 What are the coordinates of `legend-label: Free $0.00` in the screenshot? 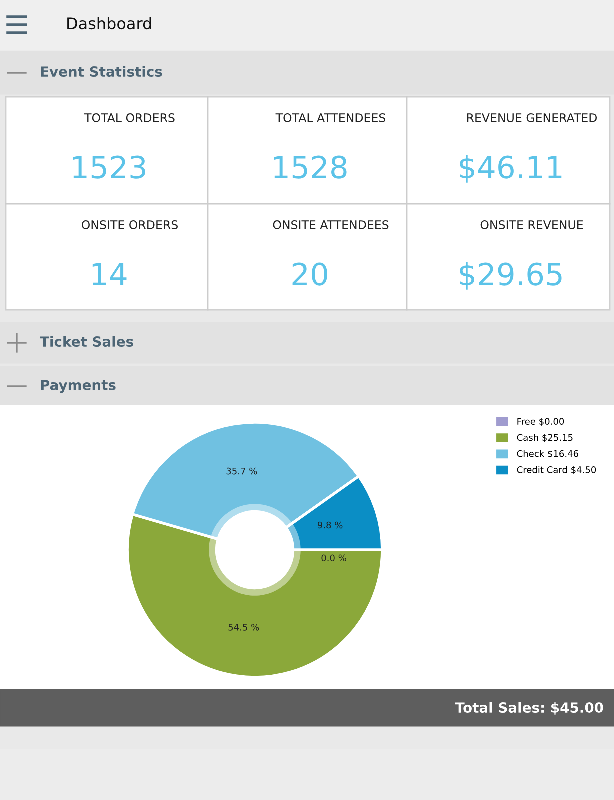 It's located at (541, 422).